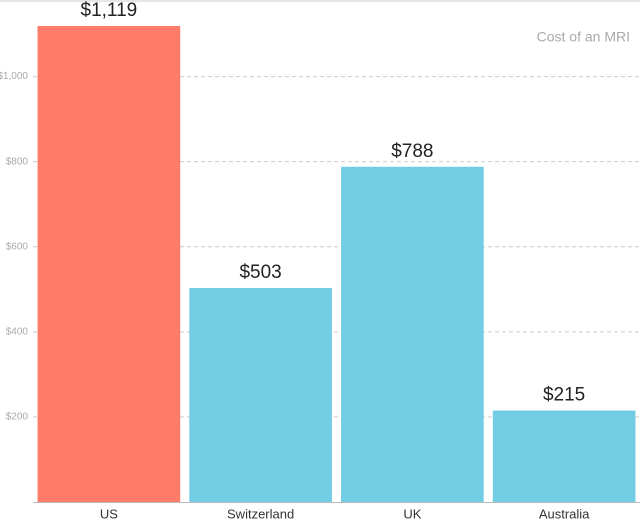 The height and width of the screenshot is (524, 640). Describe the element at coordinates (17, 246) in the screenshot. I see `y-tick-label: $600` at that location.